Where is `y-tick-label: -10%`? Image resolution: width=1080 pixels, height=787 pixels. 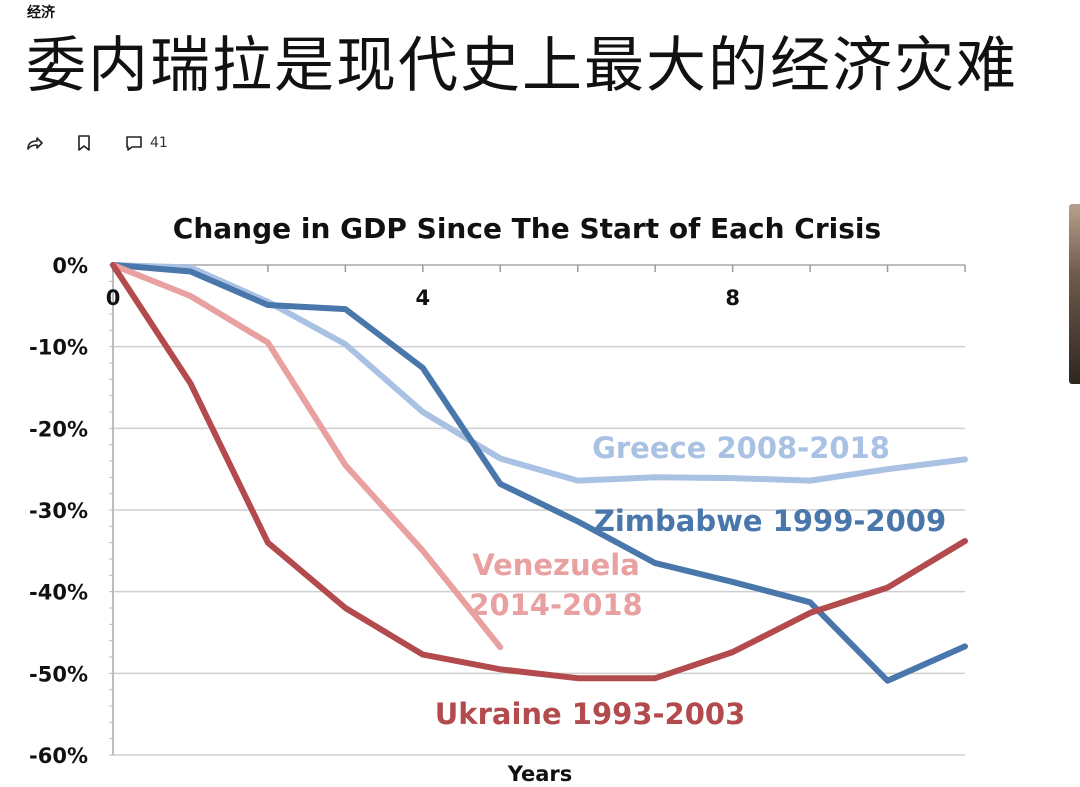 y-tick-label: -10% is located at coordinates (58, 348).